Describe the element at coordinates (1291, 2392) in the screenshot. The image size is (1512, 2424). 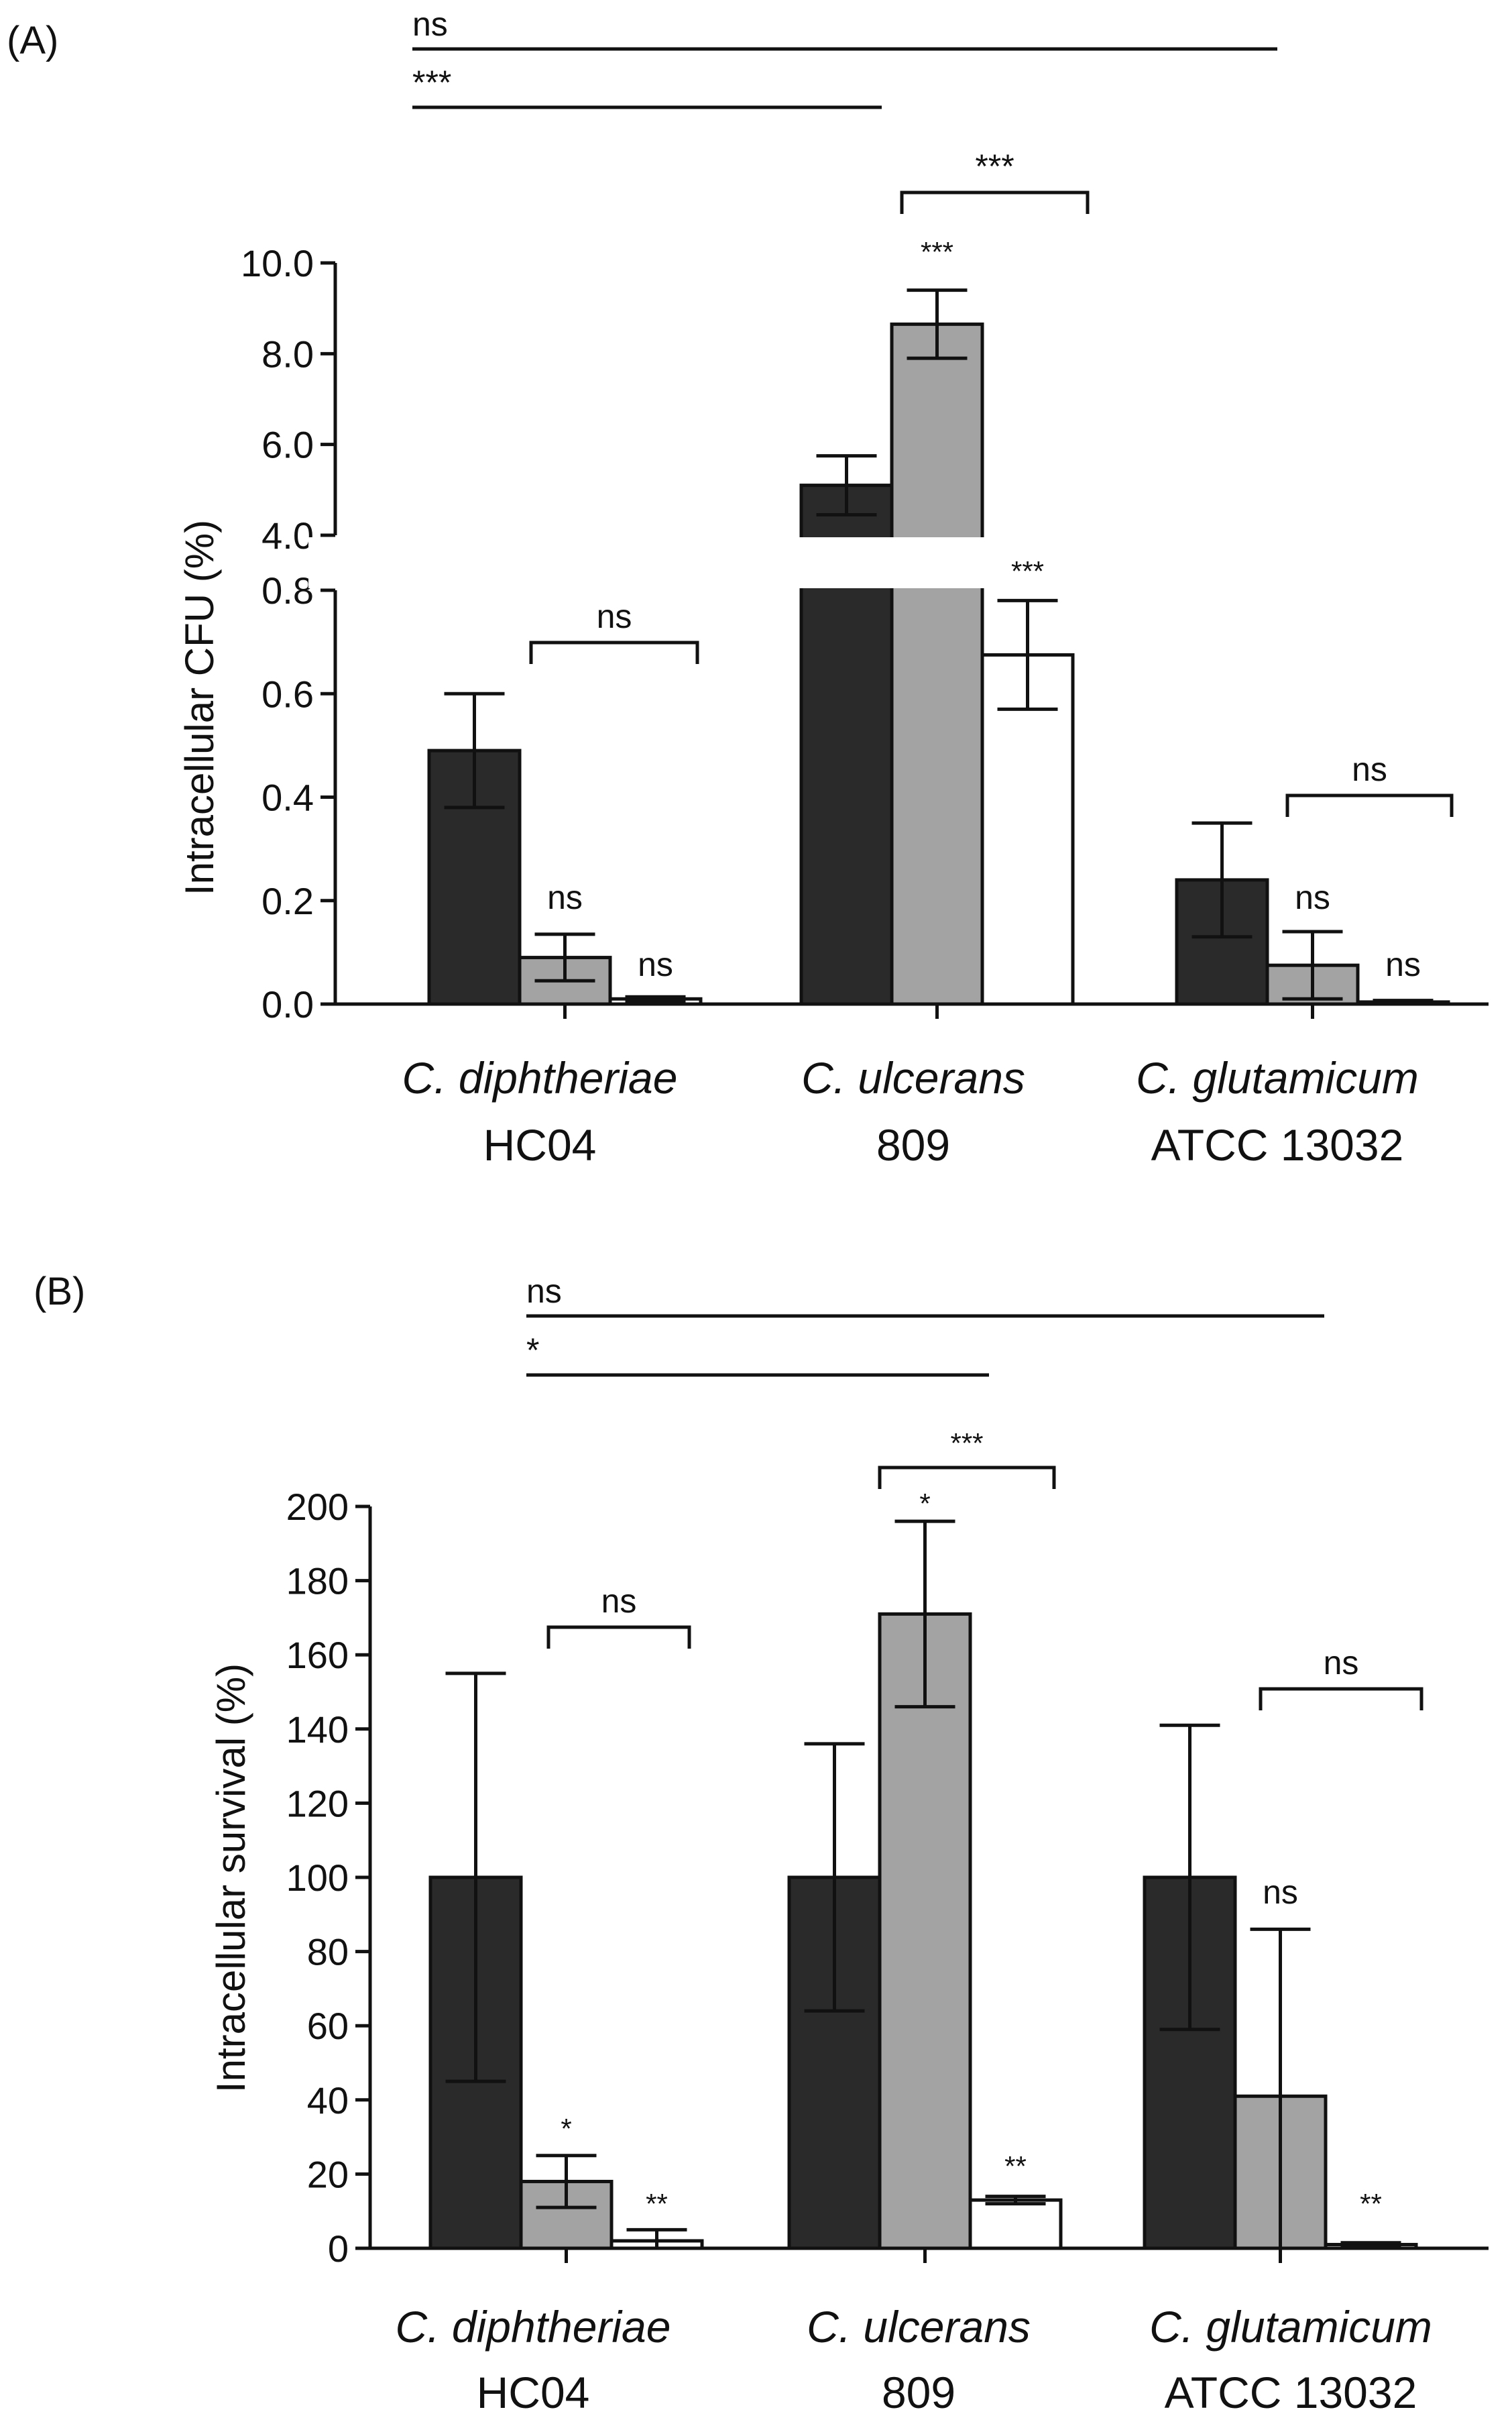
I see `panel-b-category-3-strain: ATCC 13032` at that location.